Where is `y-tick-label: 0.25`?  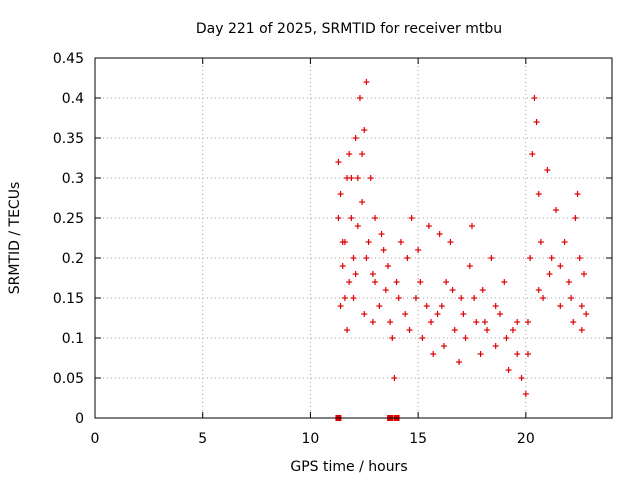
y-tick-label: 0.25 is located at coordinates (68, 219).